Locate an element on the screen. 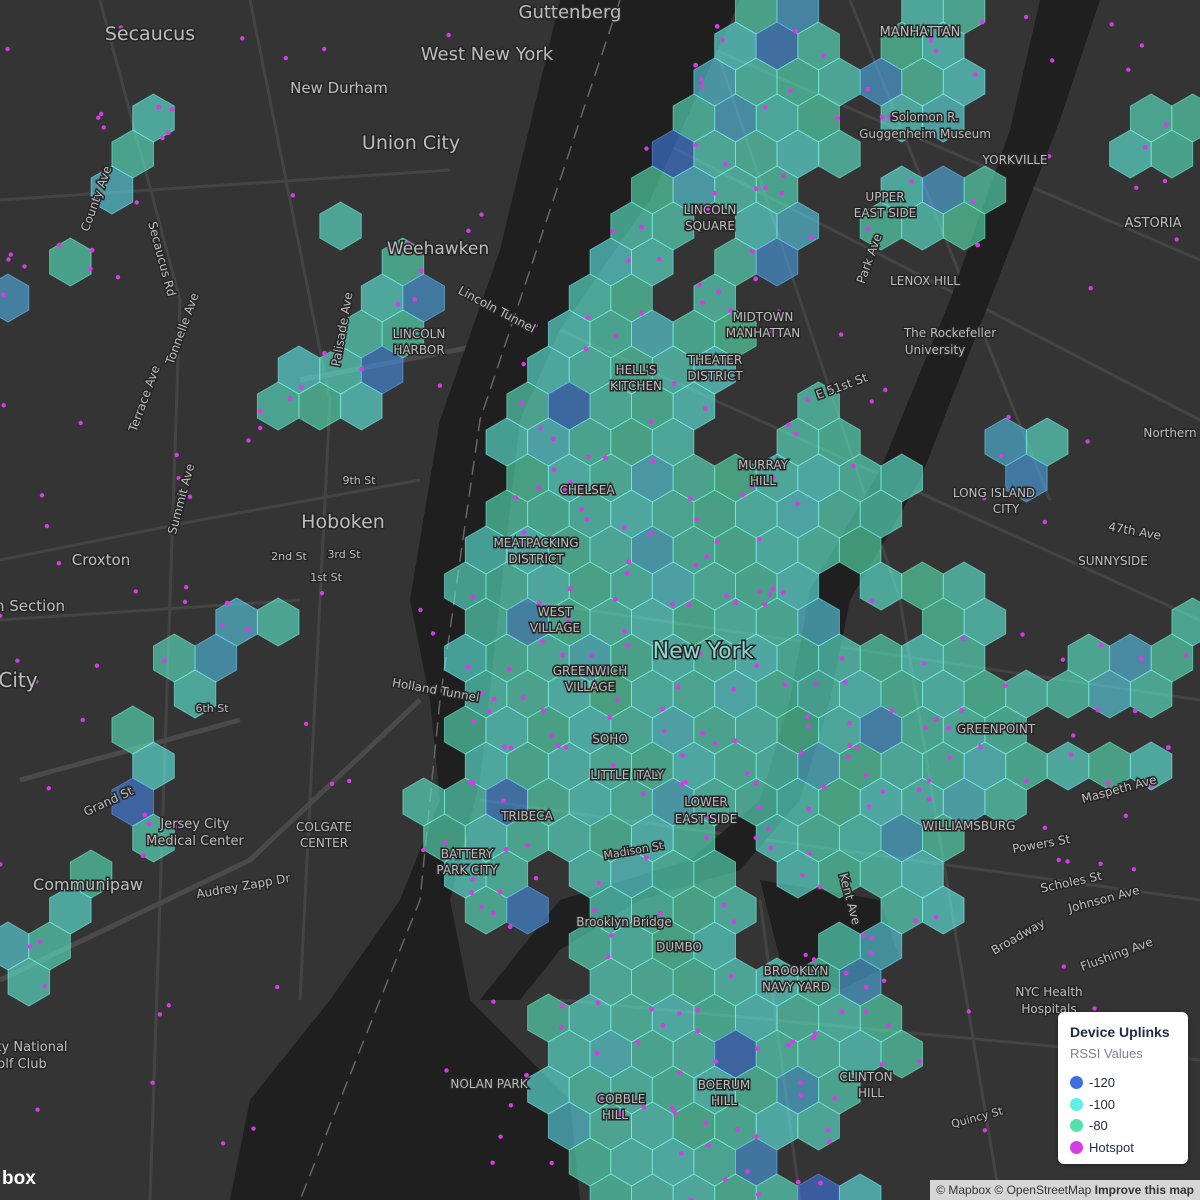 Image resolution: width=1200 pixels, height=1200 pixels. map-label: LENOX HILL is located at coordinates (925, 281).